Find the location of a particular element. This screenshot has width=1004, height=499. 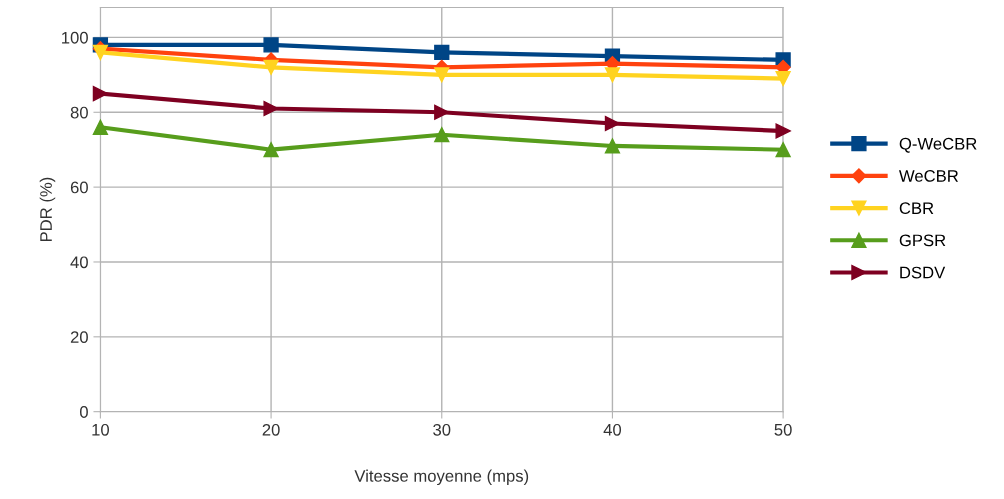

y-tick-label: 20 is located at coordinates (79, 337).